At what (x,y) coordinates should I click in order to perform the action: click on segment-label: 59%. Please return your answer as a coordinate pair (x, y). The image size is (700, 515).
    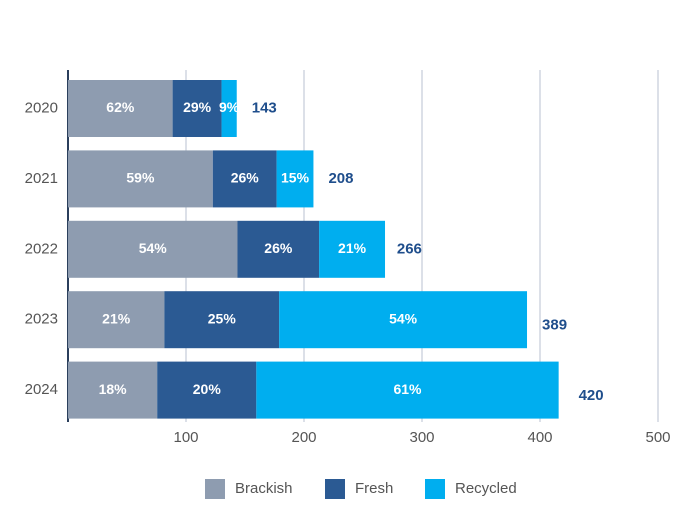
    Looking at the image, I should click on (140, 178).